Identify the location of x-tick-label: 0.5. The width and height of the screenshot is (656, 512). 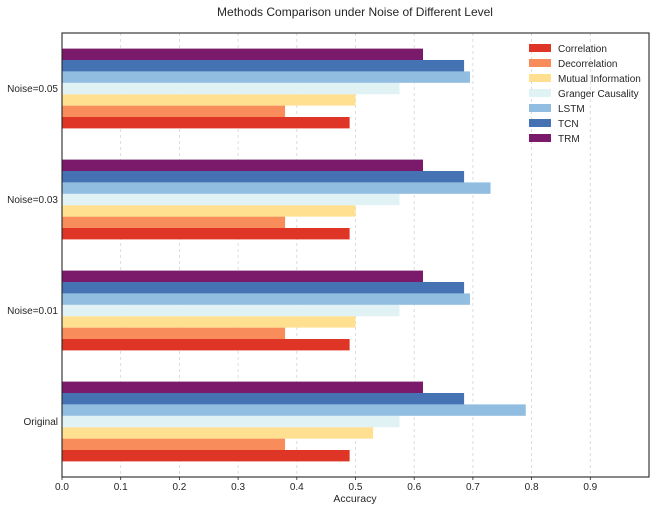
(356, 487).